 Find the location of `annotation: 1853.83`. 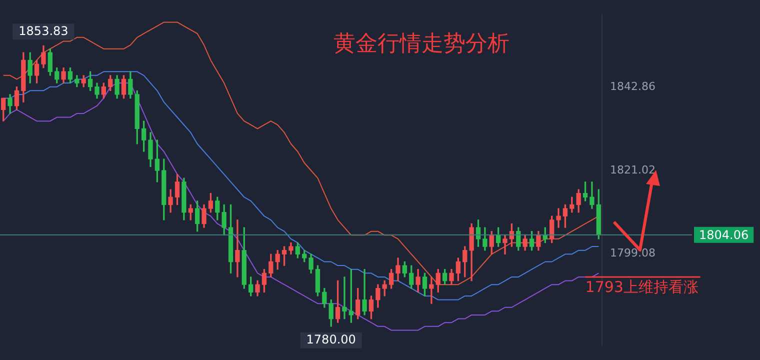

annotation: 1853.83 is located at coordinates (43, 31).